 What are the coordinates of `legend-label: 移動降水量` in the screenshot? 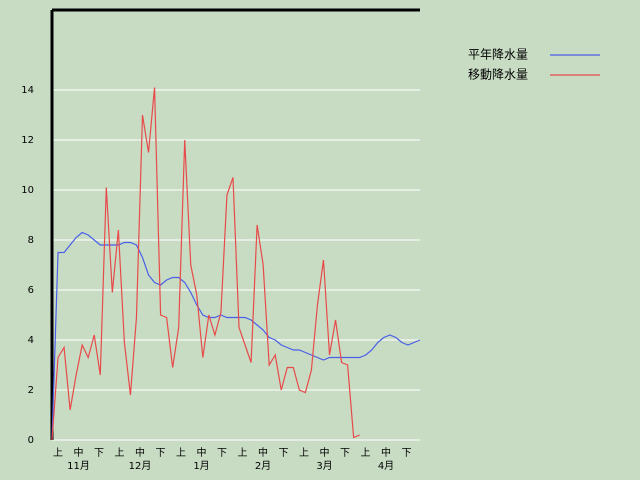 It's located at (498, 75).